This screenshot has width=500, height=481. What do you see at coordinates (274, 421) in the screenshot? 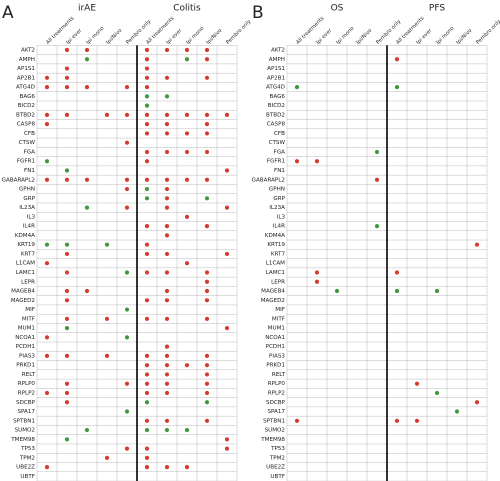
I see `gene-label: SPTBN1` at bounding box center [274, 421].